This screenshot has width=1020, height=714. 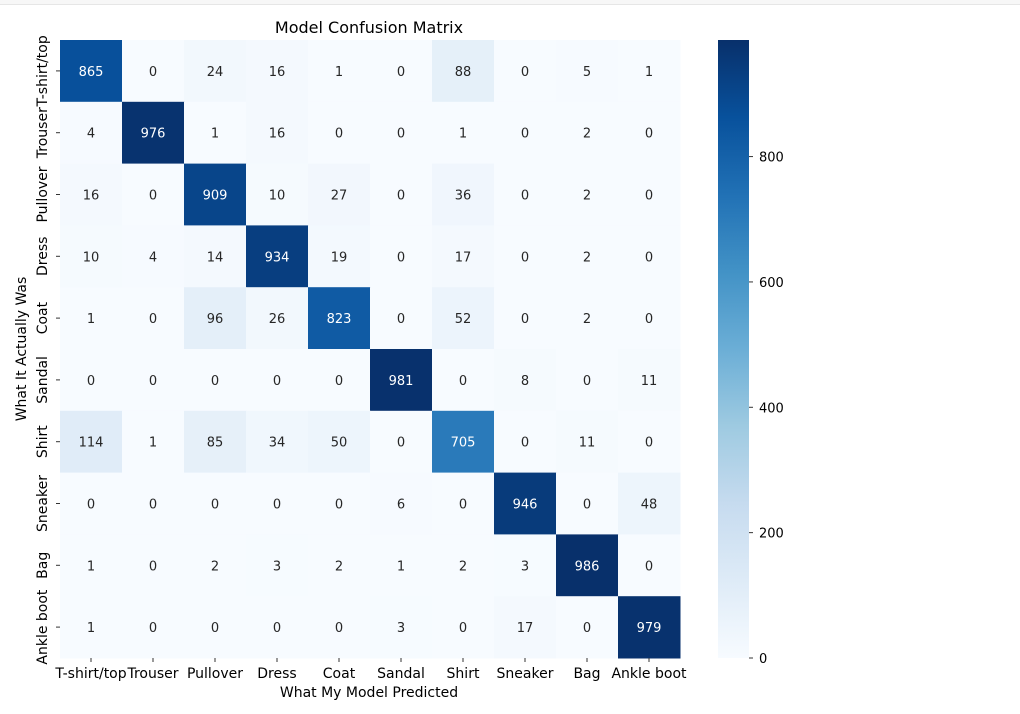 What do you see at coordinates (771, 408) in the screenshot?
I see `colorbar-tick-label: 400` at bounding box center [771, 408].